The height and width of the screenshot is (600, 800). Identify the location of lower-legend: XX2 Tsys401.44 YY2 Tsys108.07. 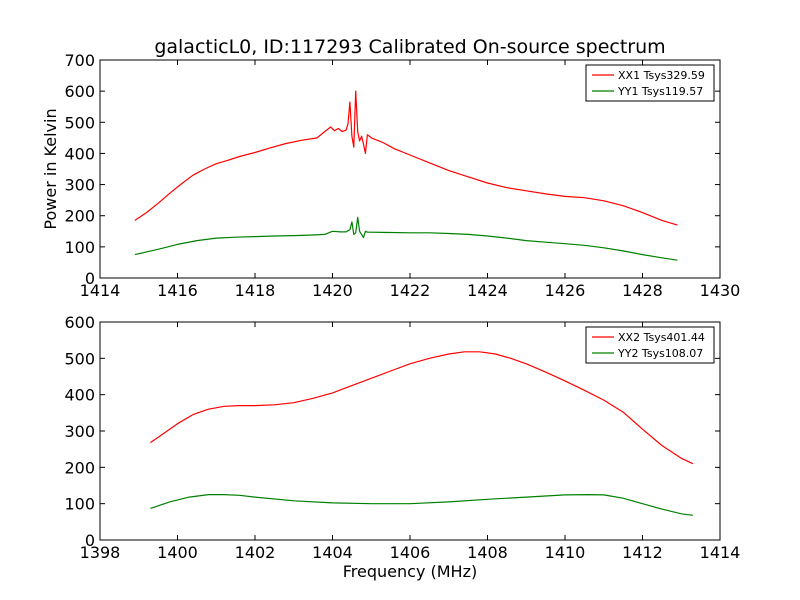
(650, 345).